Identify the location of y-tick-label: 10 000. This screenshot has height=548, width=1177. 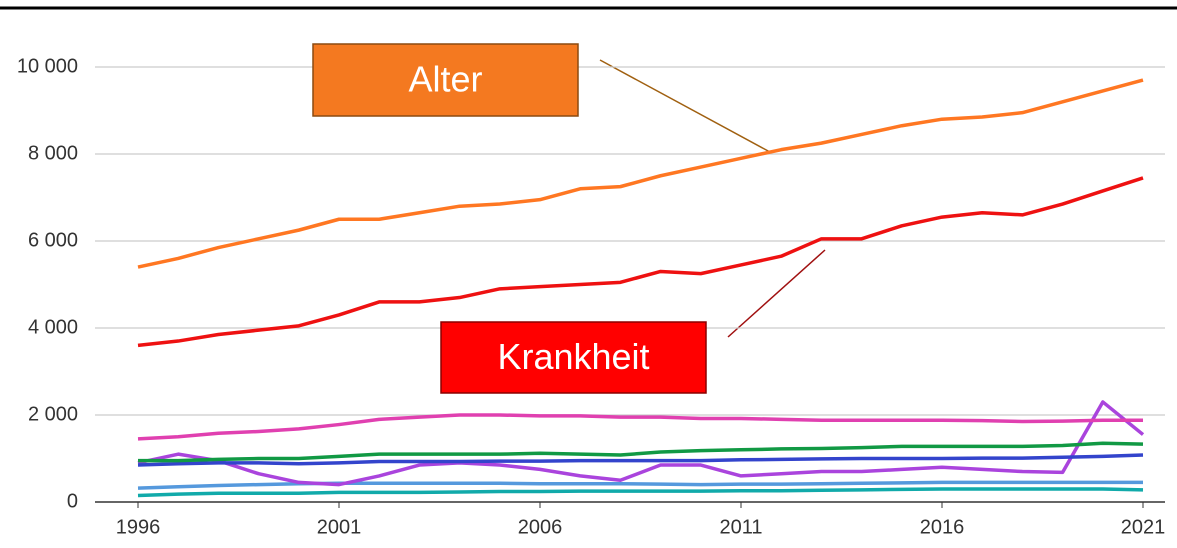
(47, 66).